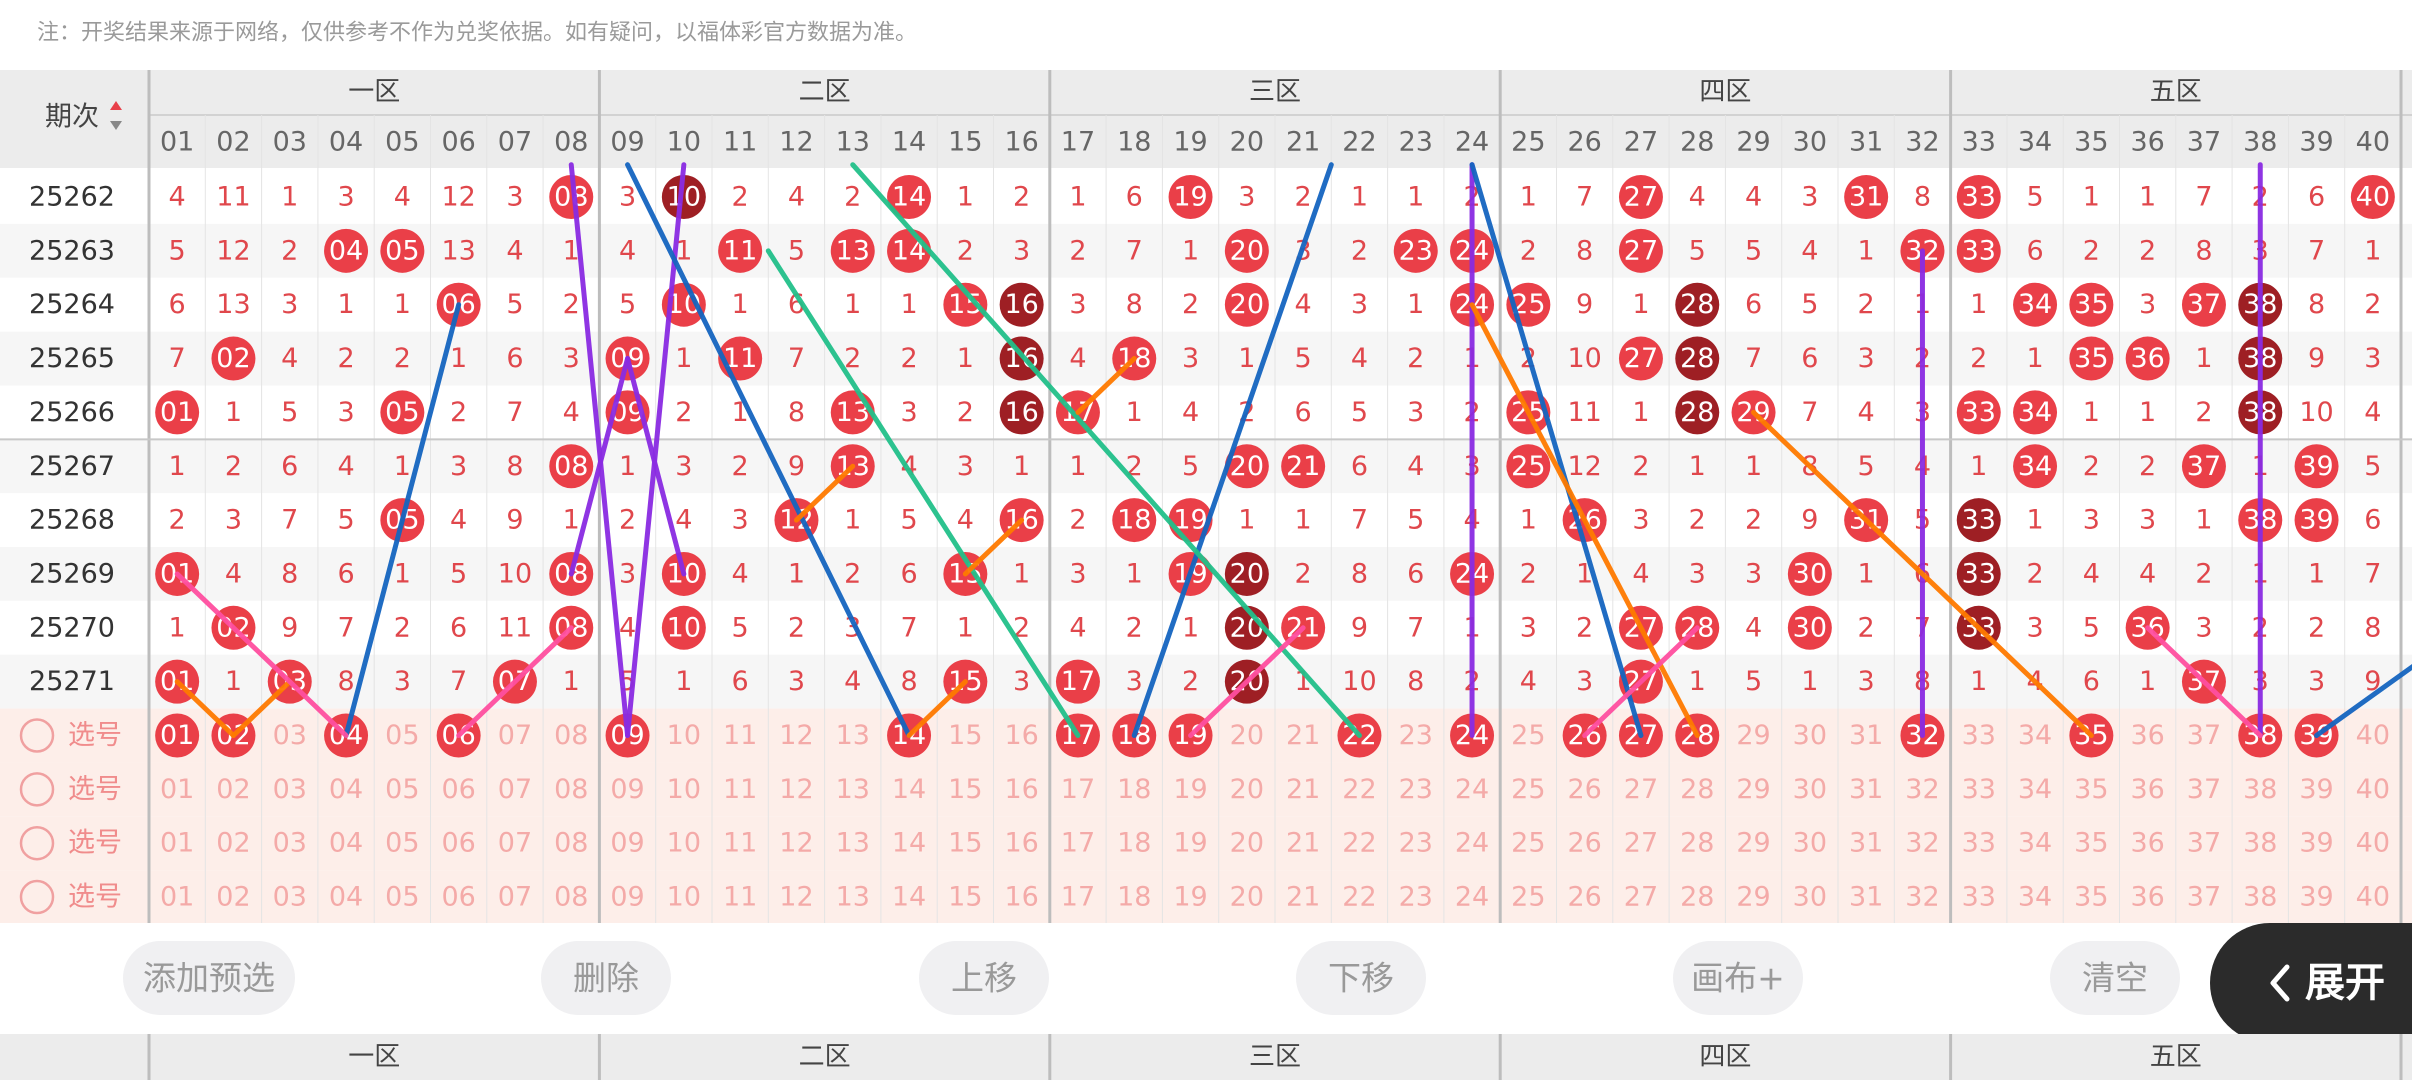 The width and height of the screenshot is (2412, 1080). Describe the element at coordinates (1134, 789) in the screenshot. I see `pick-number: 18` at that location.